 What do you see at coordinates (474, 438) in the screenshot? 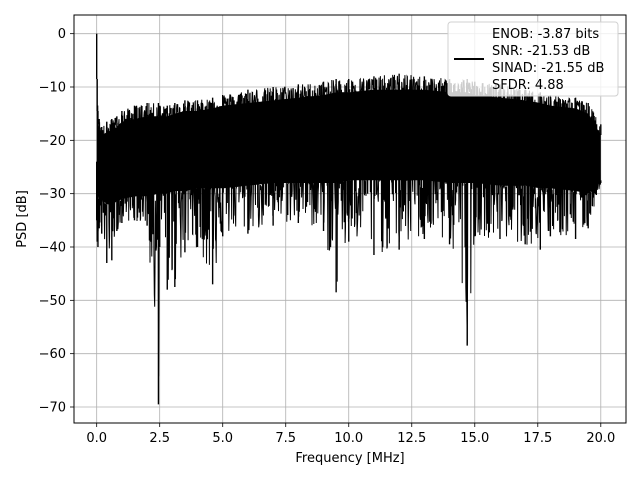
I see `x-tick-label: 15.0` at bounding box center [474, 438].